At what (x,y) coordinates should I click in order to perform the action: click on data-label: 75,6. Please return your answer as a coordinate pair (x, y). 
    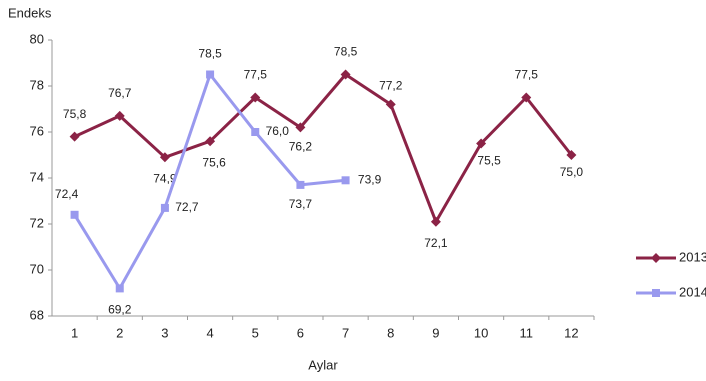
    Looking at the image, I should click on (214, 162).